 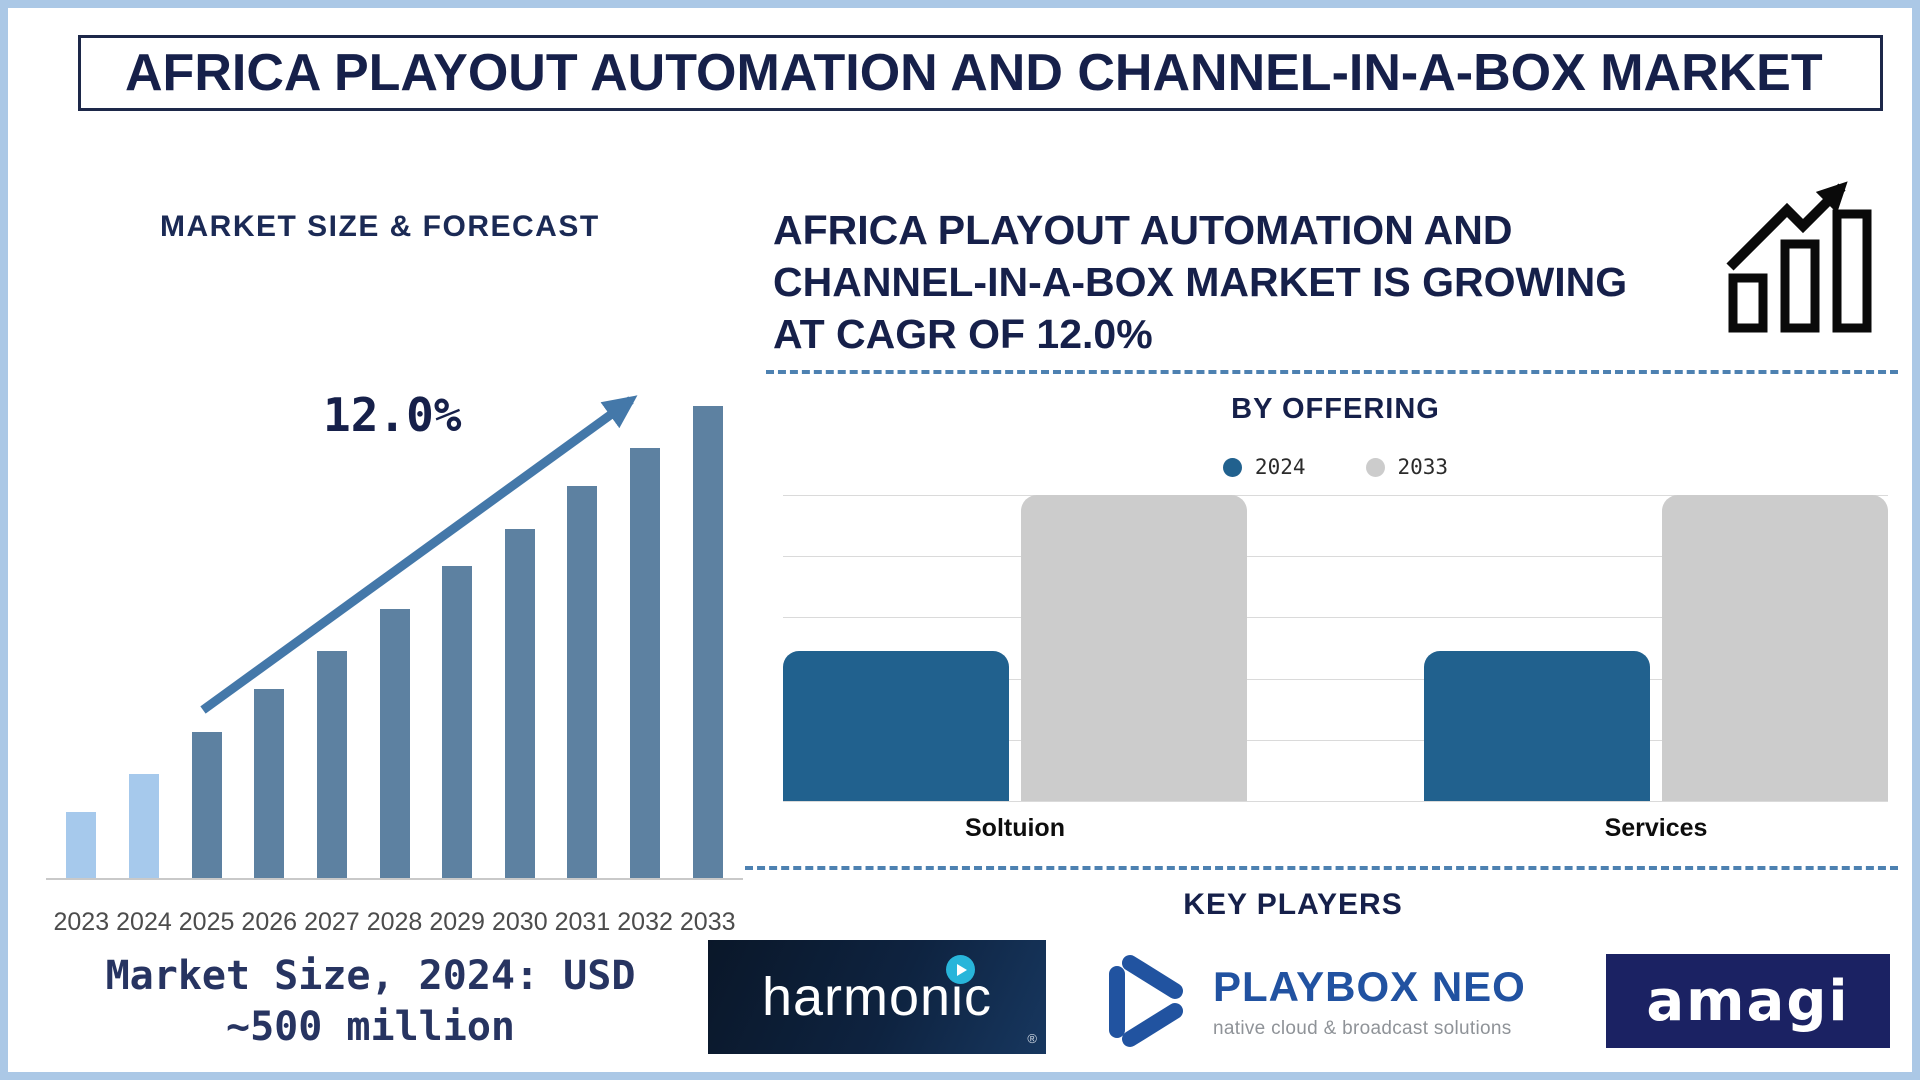 I want to click on forecast-bar-2029, so click(x=457, y=722).